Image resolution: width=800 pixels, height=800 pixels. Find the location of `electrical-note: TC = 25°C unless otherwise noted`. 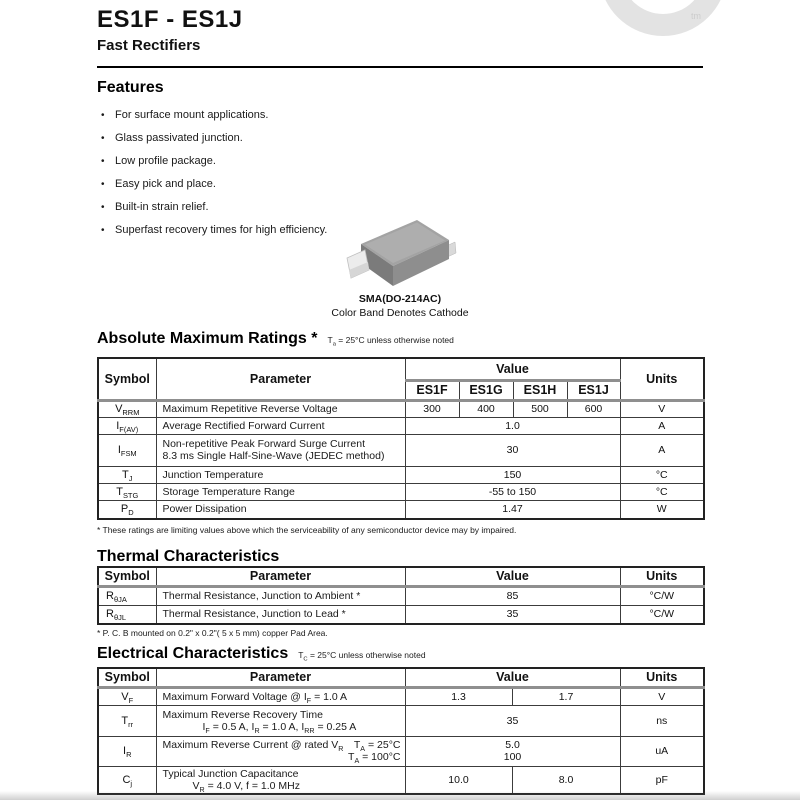

electrical-note: TC = 25°C unless otherwise noted is located at coordinates (362, 656).